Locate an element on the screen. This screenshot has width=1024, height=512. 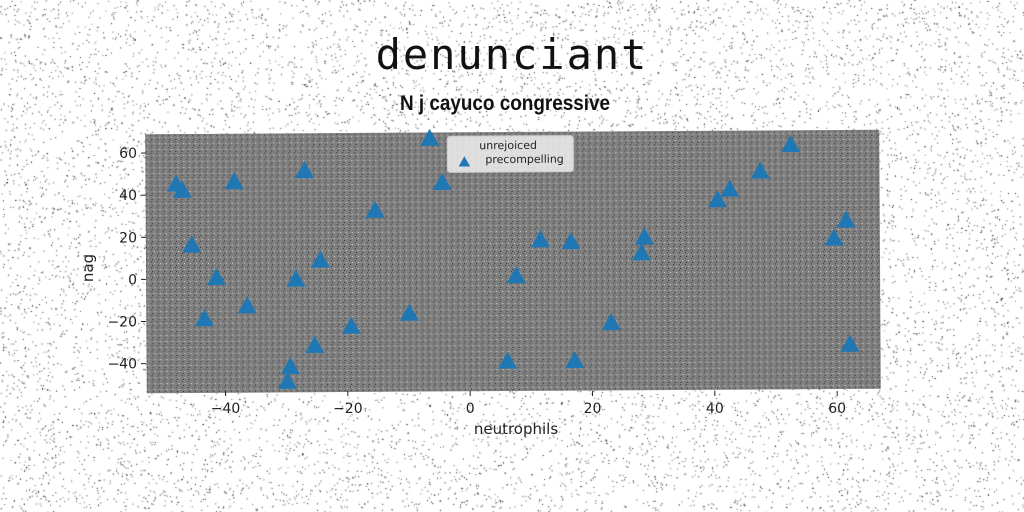
legend: unrejoiced precompelling is located at coordinates (510, 154).